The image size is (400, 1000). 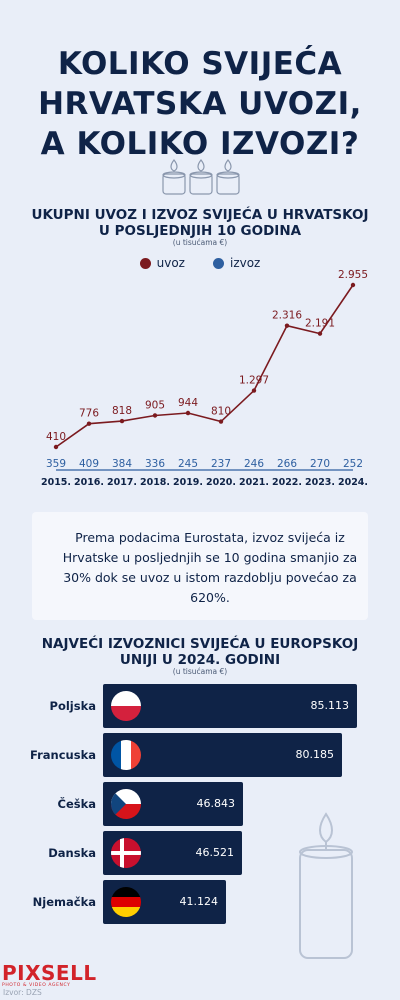 I want to click on bar: 80.185, so click(x=222, y=755).